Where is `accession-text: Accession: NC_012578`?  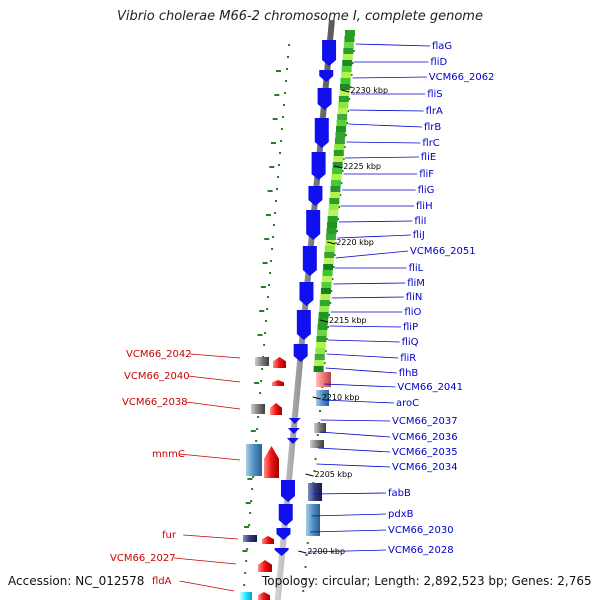
accession-text: Accession: NC_012578 is located at coordinates (76, 581).